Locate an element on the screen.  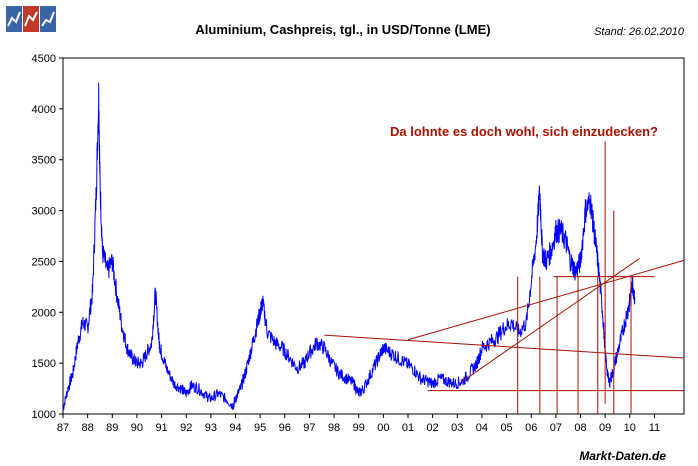
x-tick-label: 00 is located at coordinates (383, 428).